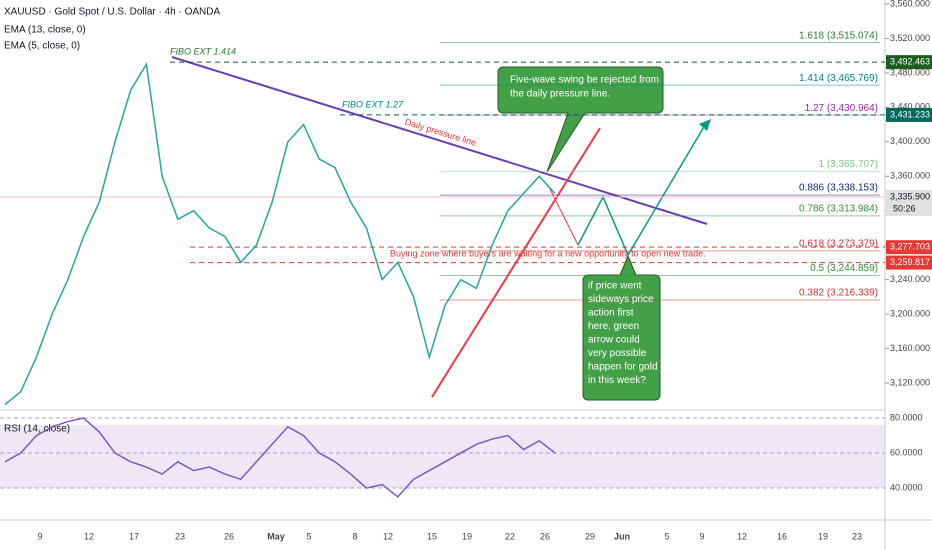 The height and width of the screenshot is (550, 932). I want to click on x-tick-label: 16, so click(782, 536).